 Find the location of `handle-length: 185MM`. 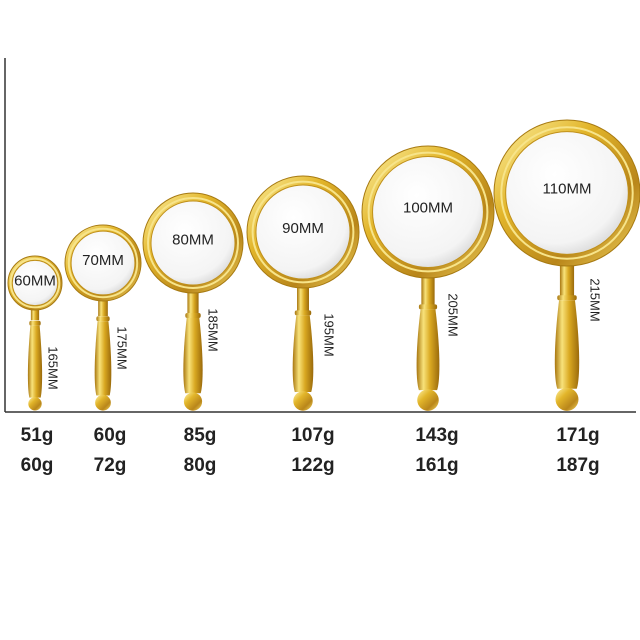

handle-length: 185MM is located at coordinates (213, 329).